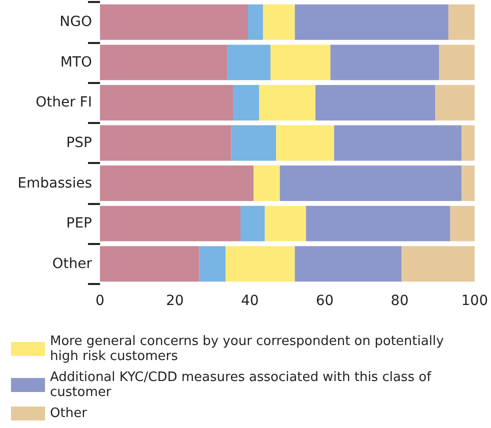  What do you see at coordinates (79, 224) in the screenshot?
I see `y-tick-label: PEP` at bounding box center [79, 224].